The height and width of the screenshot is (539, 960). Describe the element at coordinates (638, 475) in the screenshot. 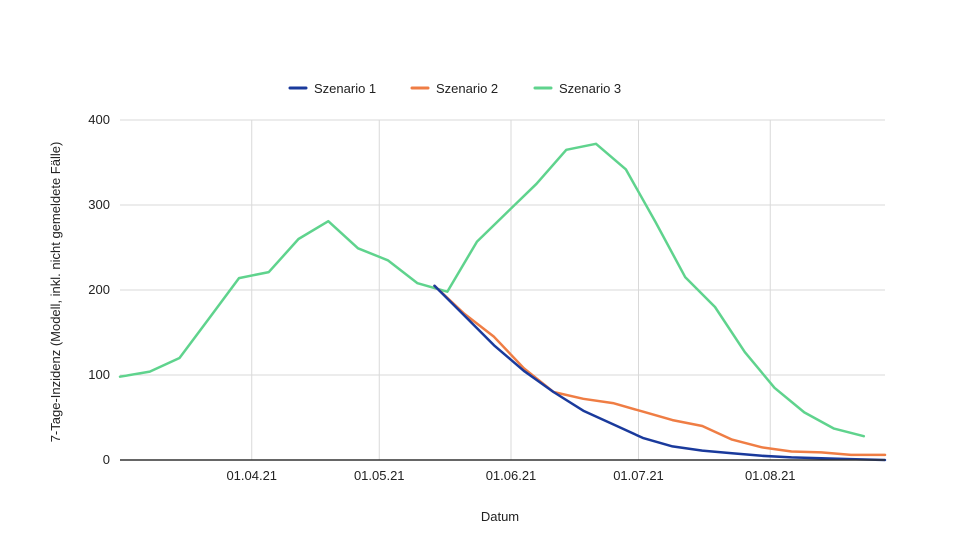

I see `x-tick-label: 01.07.21` at that location.